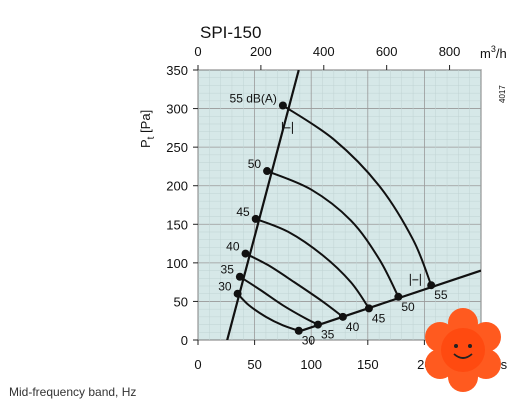 Image resolution: width=529 pixels, height=411 pixels. What do you see at coordinates (501, 53) in the screenshot?
I see `top-axis-unit-tail: /h` at bounding box center [501, 53].